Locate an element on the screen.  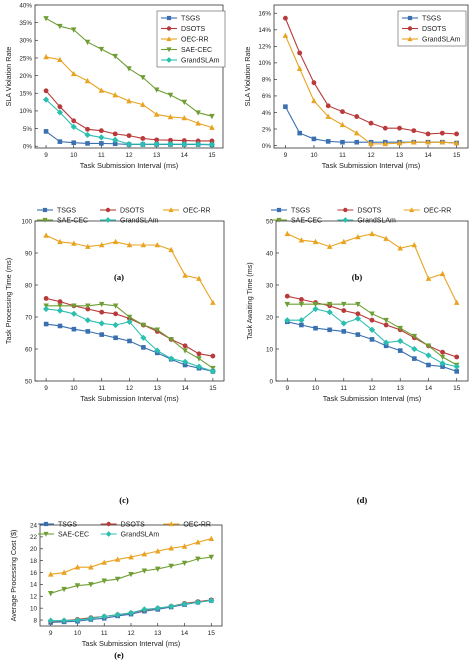
y-axis-title: Task Awaiting Time (ms) is located at coordinates (249, 300).